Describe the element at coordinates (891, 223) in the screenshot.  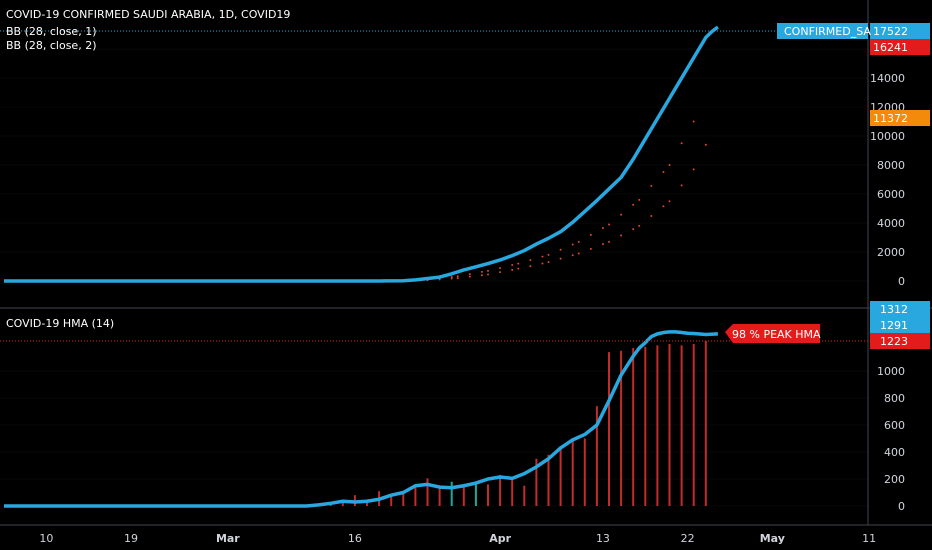
I see `y-tick-label: 4000` at that location.